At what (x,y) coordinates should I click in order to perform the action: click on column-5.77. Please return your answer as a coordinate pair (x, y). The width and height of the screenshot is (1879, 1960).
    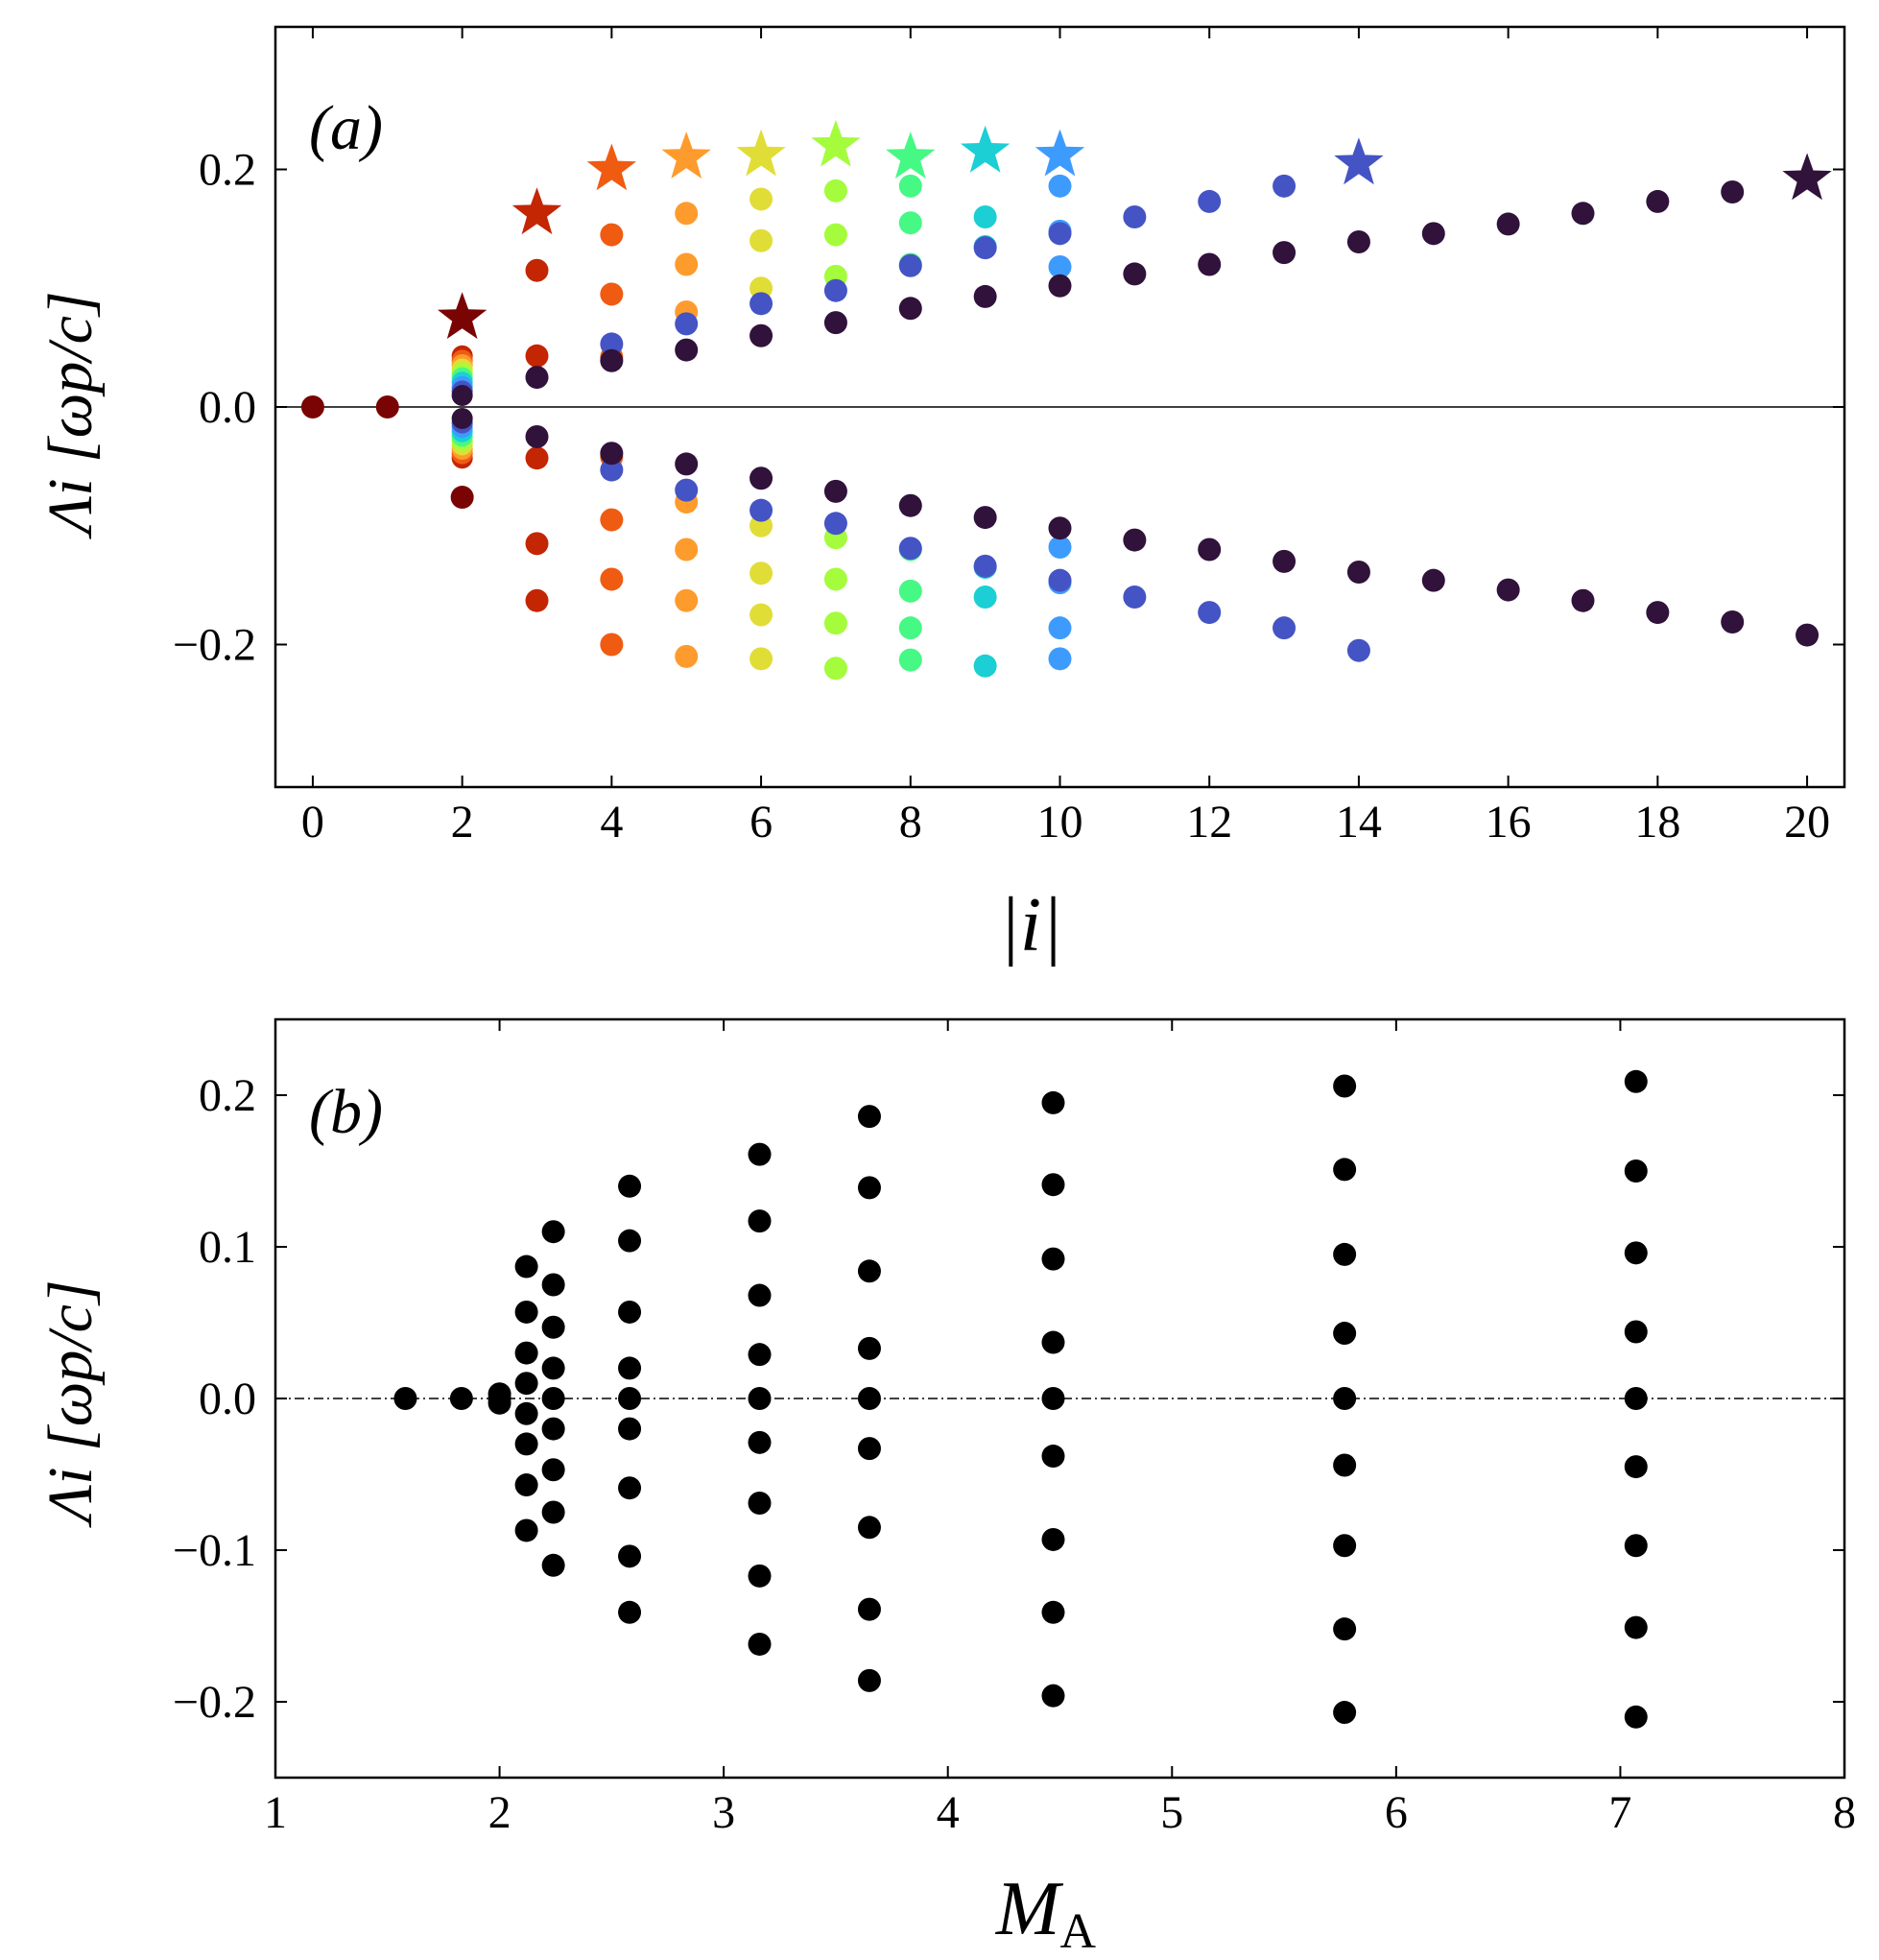
    Looking at the image, I should click on (1345, 1399).